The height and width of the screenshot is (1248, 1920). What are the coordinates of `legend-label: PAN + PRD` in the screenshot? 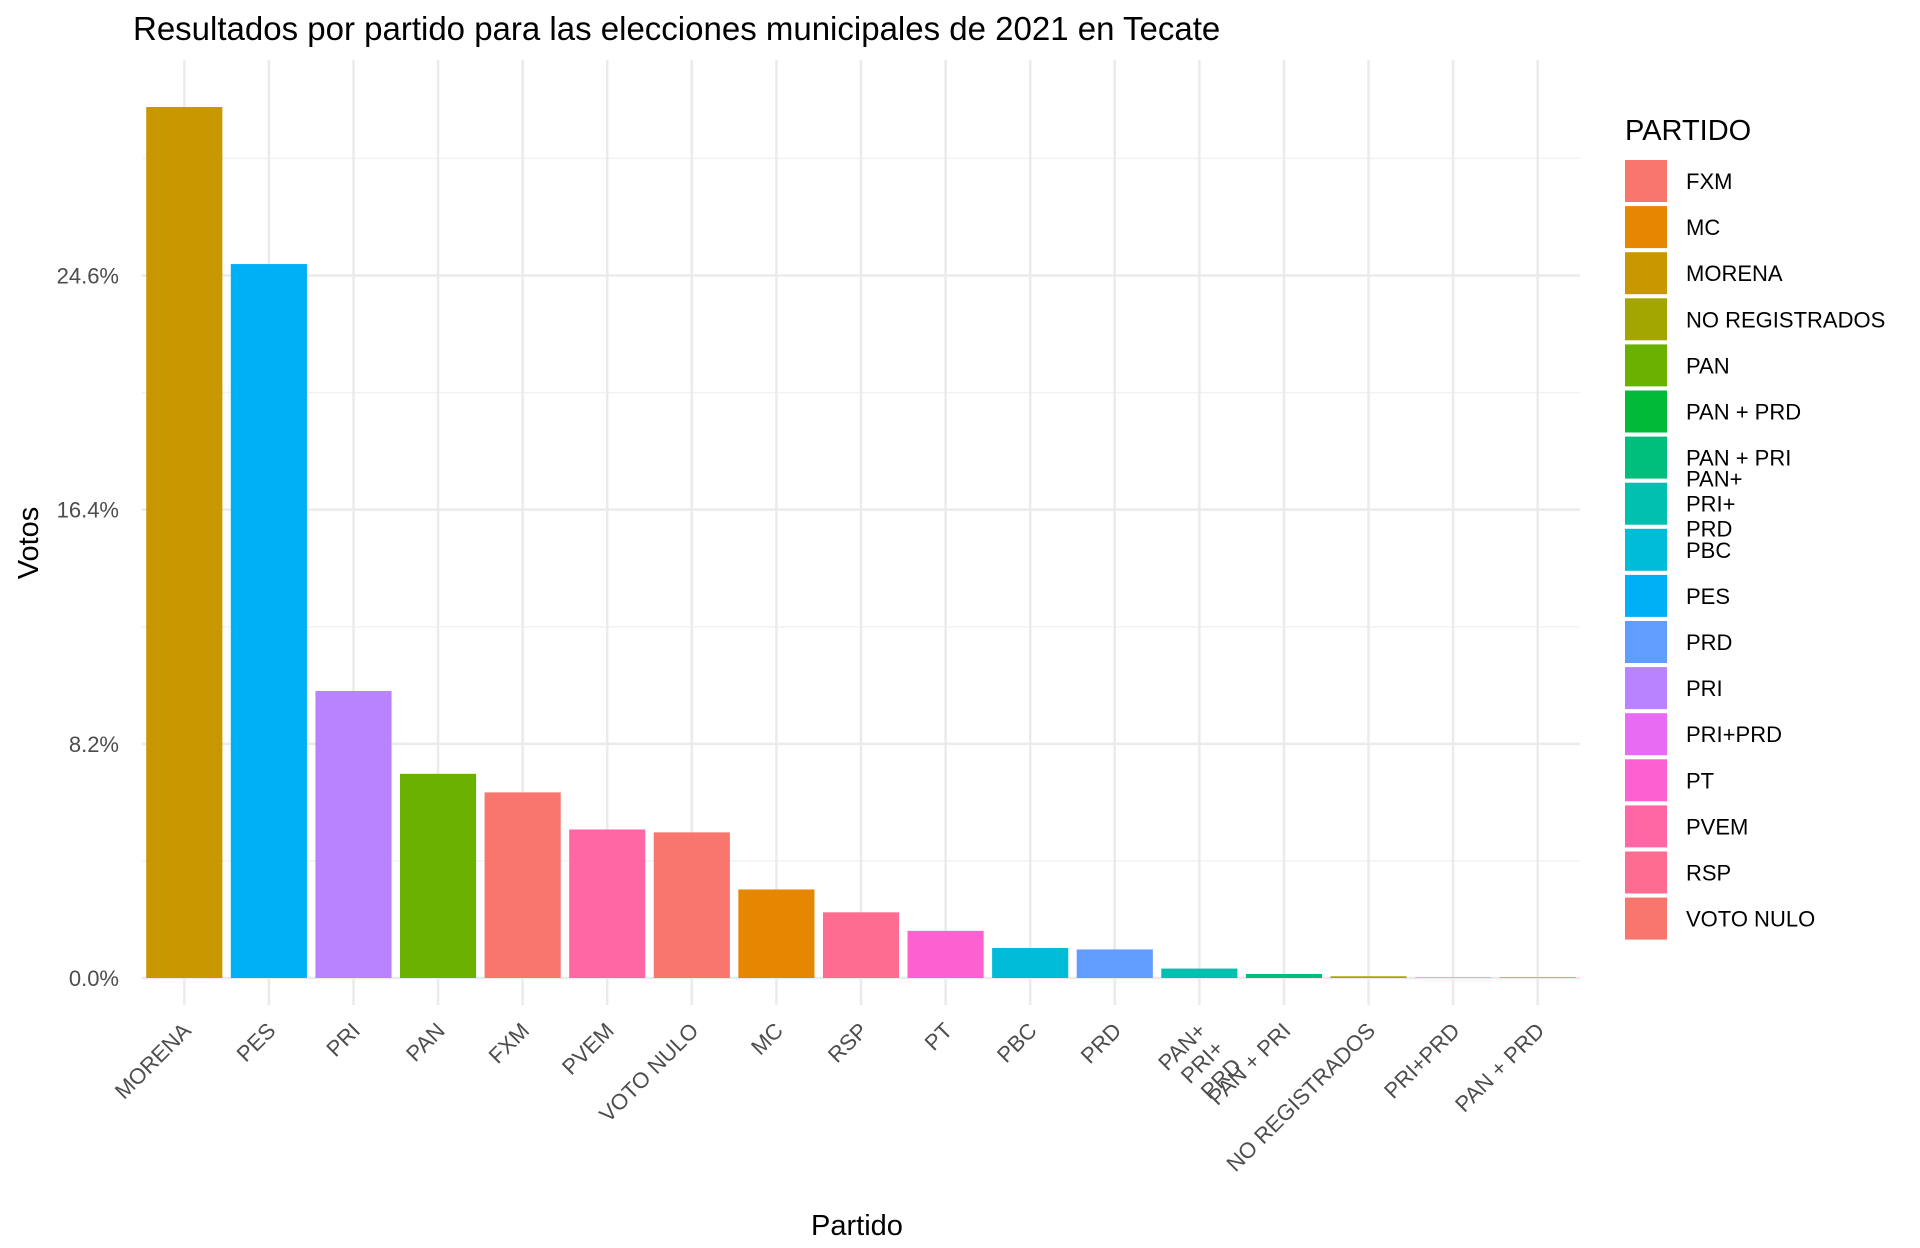 It's located at (1743, 412).